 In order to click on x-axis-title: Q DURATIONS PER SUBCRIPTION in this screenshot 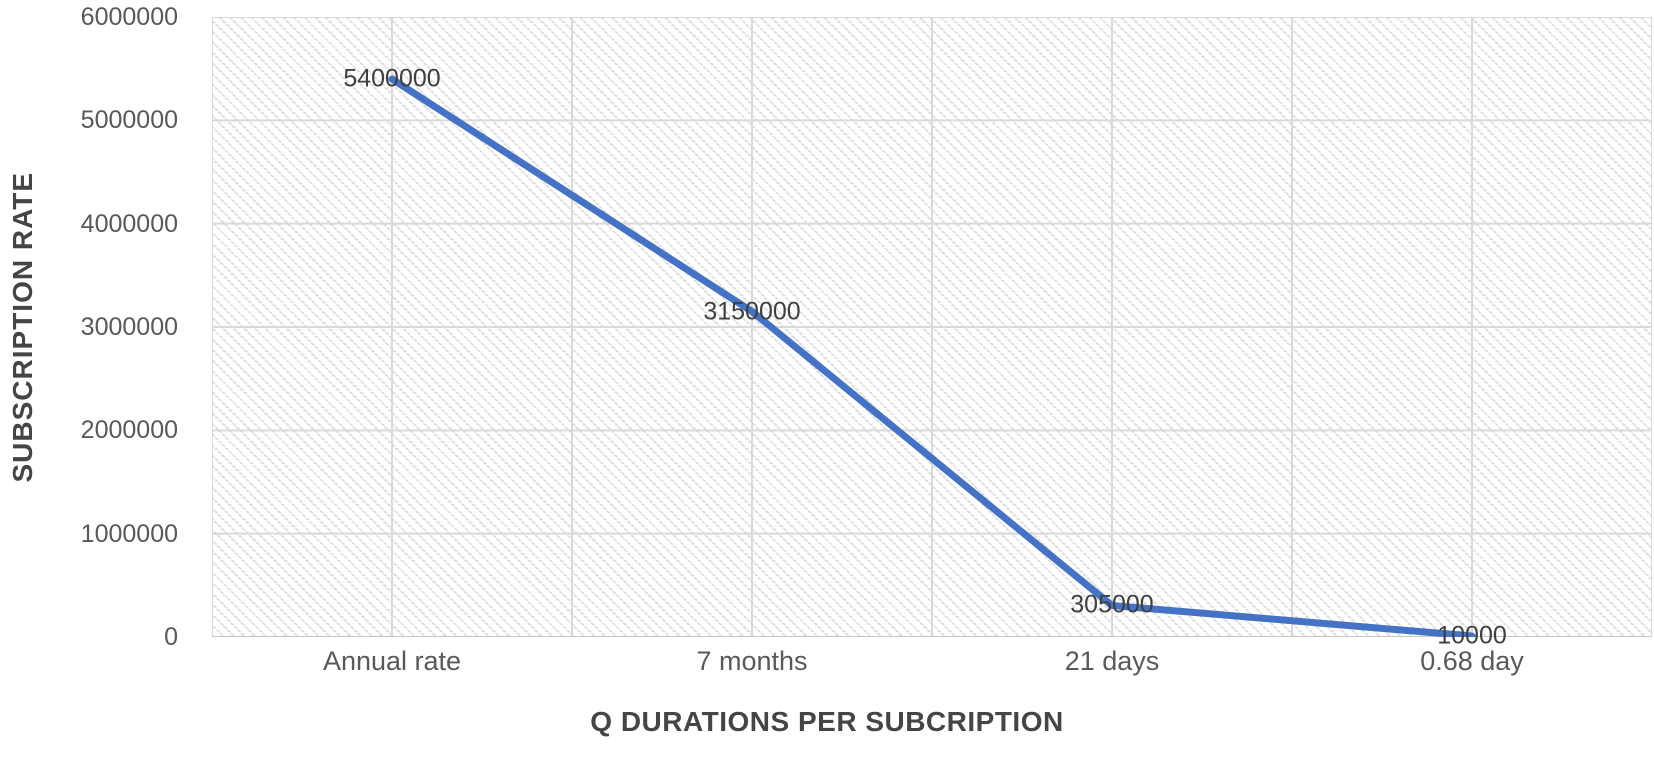, I will do `click(827, 721)`.